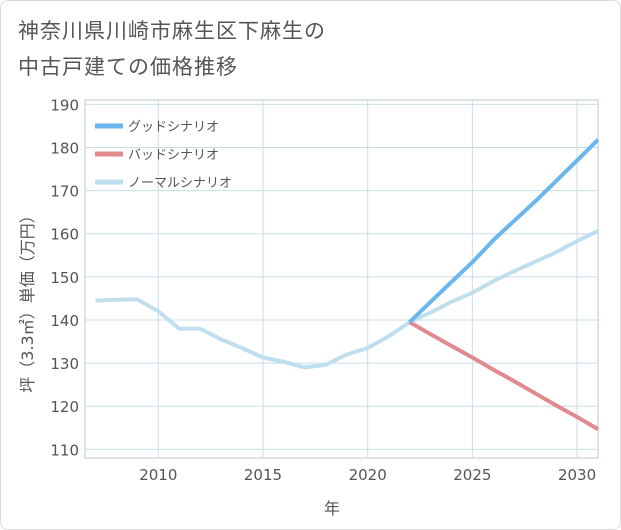 This screenshot has width=621, height=530. Describe the element at coordinates (472, 475) in the screenshot. I see `x-tick-label-2025: 2025` at that location.